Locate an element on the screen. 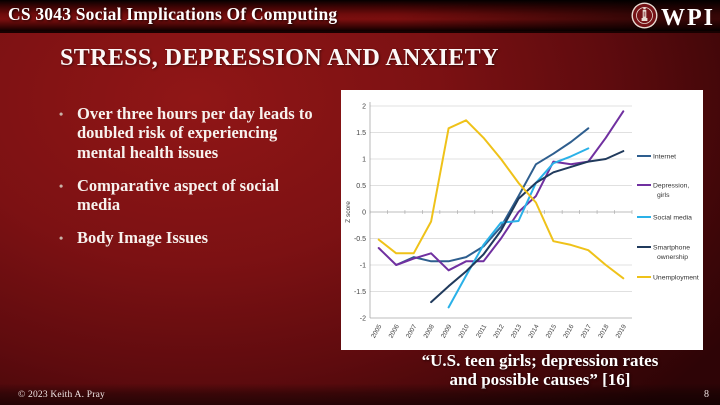  svg-text: -1.5 is located at coordinates (360, 292).